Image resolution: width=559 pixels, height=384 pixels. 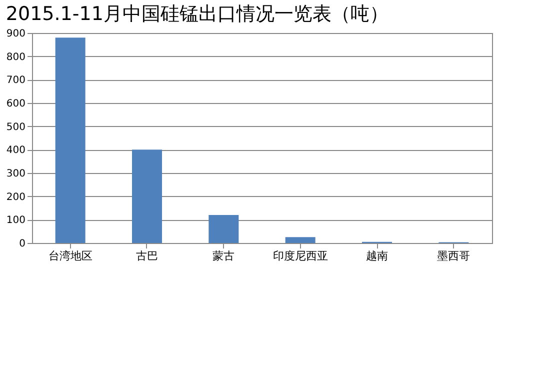 What do you see at coordinates (147, 256) in the screenshot?
I see `x-tick-label: 古巴` at bounding box center [147, 256].